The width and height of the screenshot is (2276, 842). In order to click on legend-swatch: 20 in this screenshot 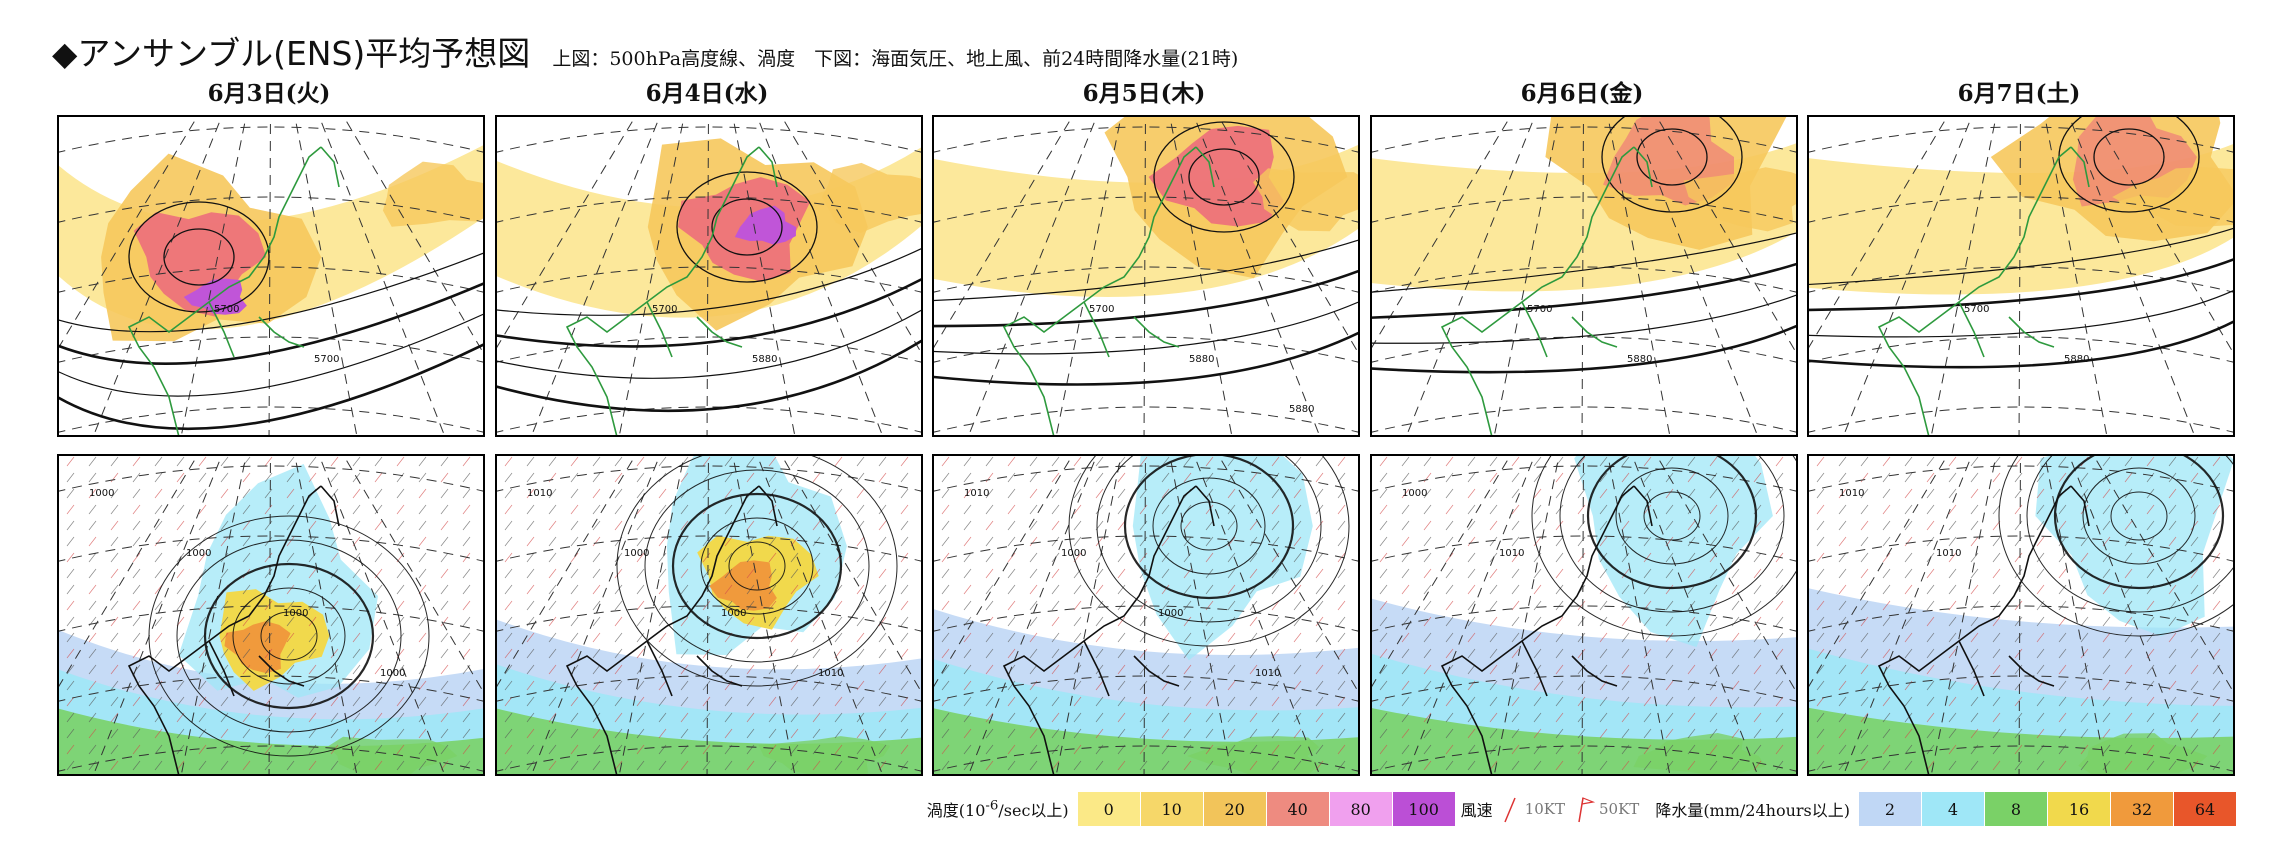, I will do `click(1234, 809)`.